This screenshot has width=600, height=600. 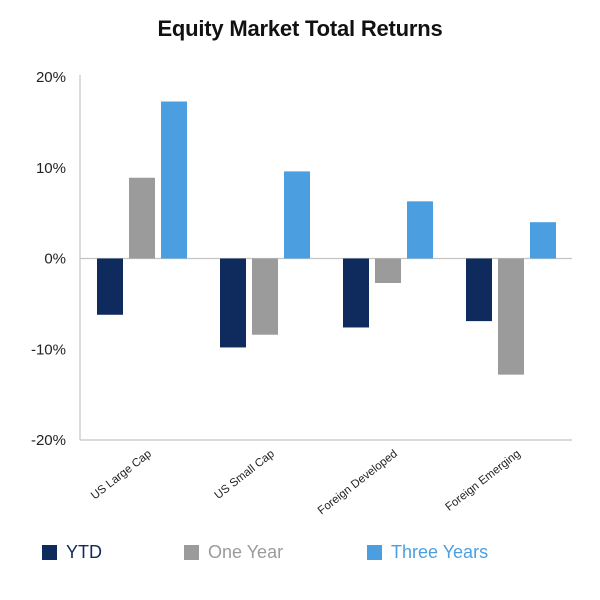 I want to click on y-tick-label: -20%, so click(x=48, y=440).